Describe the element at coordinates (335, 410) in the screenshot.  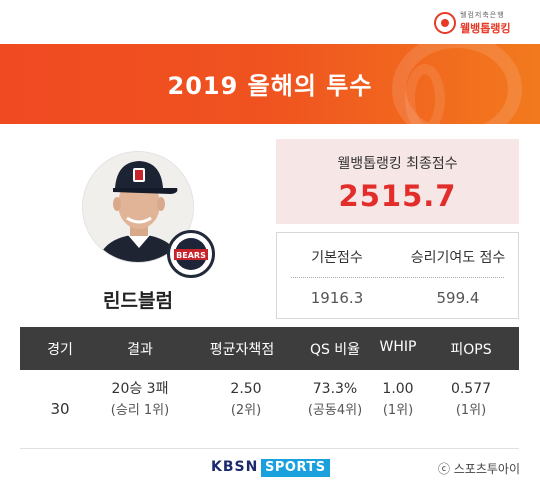
I see `qs-rank: (공동4위)` at that location.